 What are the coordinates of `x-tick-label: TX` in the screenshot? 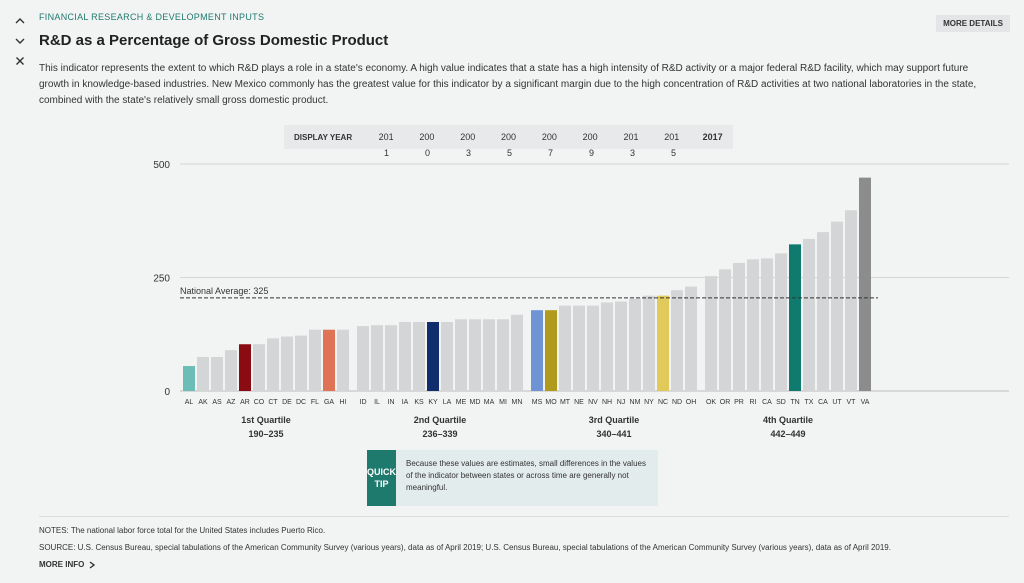 It's located at (809, 402).